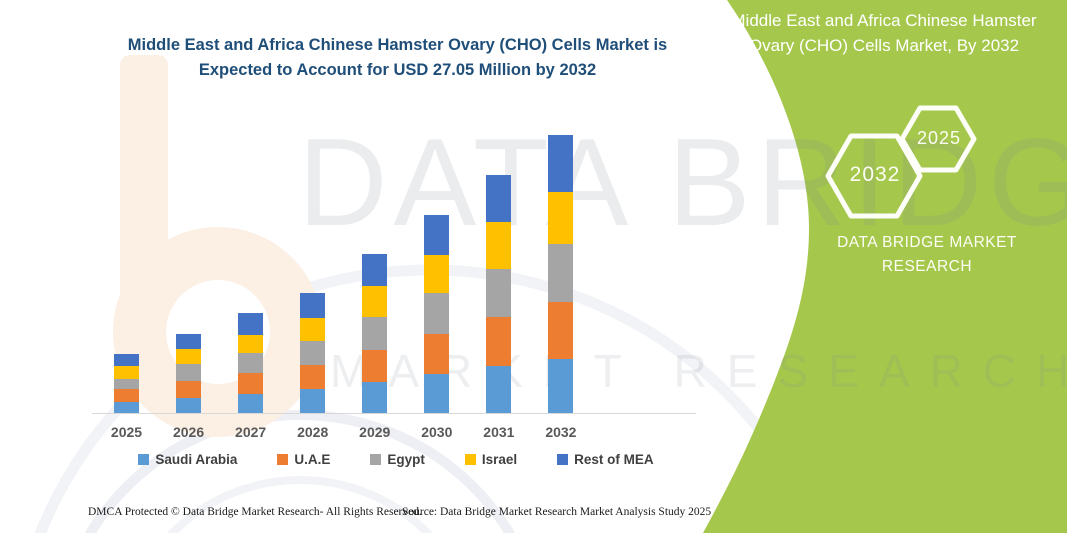  I want to click on legend-item-u-a-e: U.A.E, so click(303, 459).